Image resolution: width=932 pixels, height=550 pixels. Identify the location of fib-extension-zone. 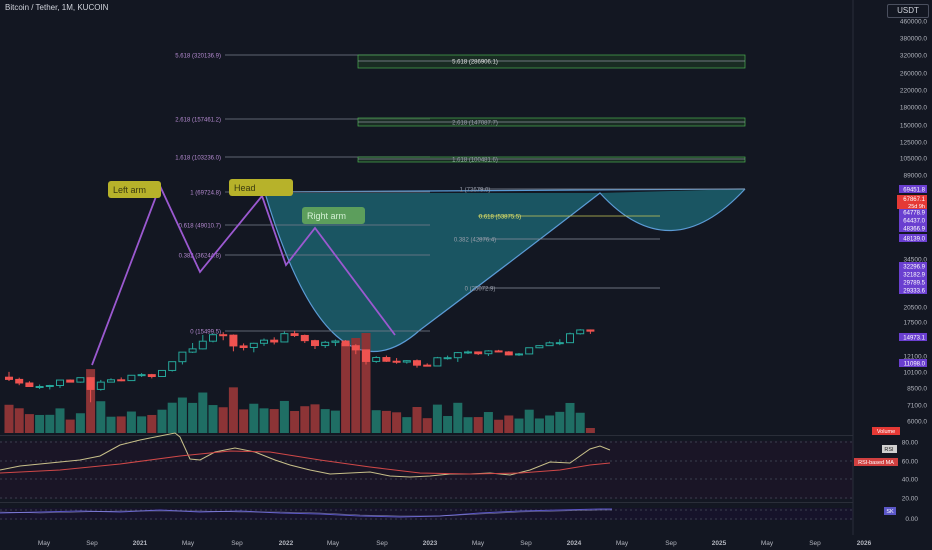
(551, 61).